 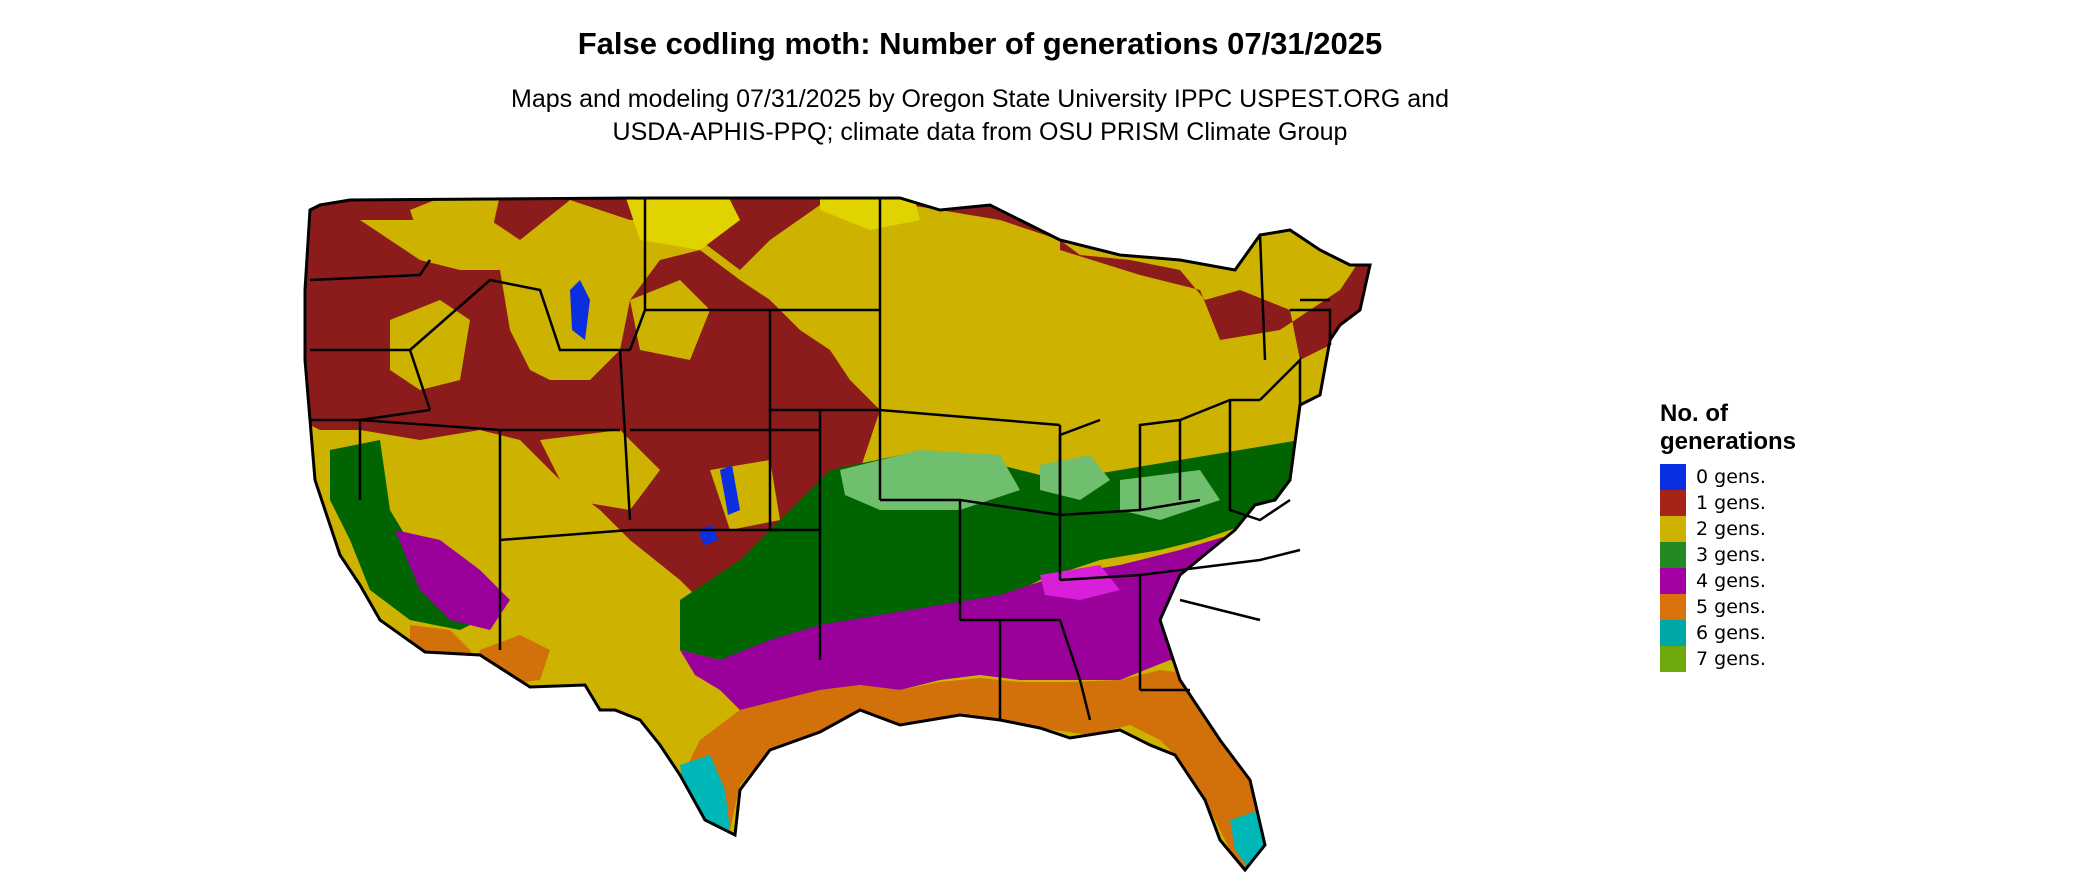 What do you see at coordinates (452, 580) in the screenshot?
I see `region-4-gens-west` at bounding box center [452, 580].